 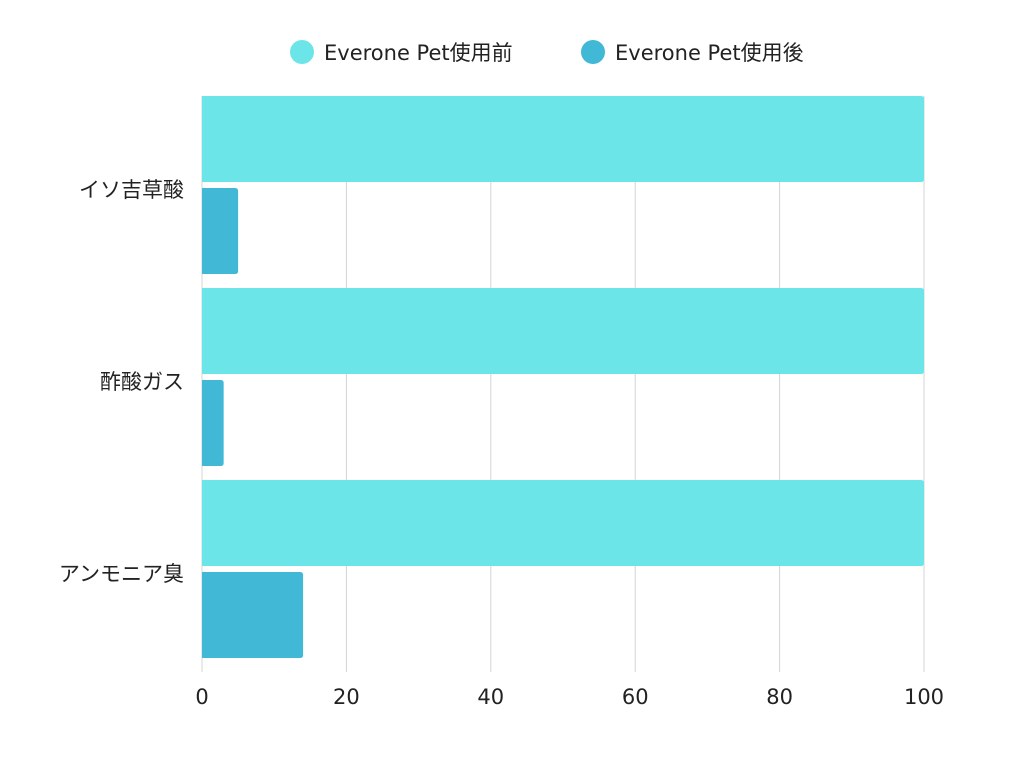 I want to click on x-tick-label: 20, so click(x=346, y=697).